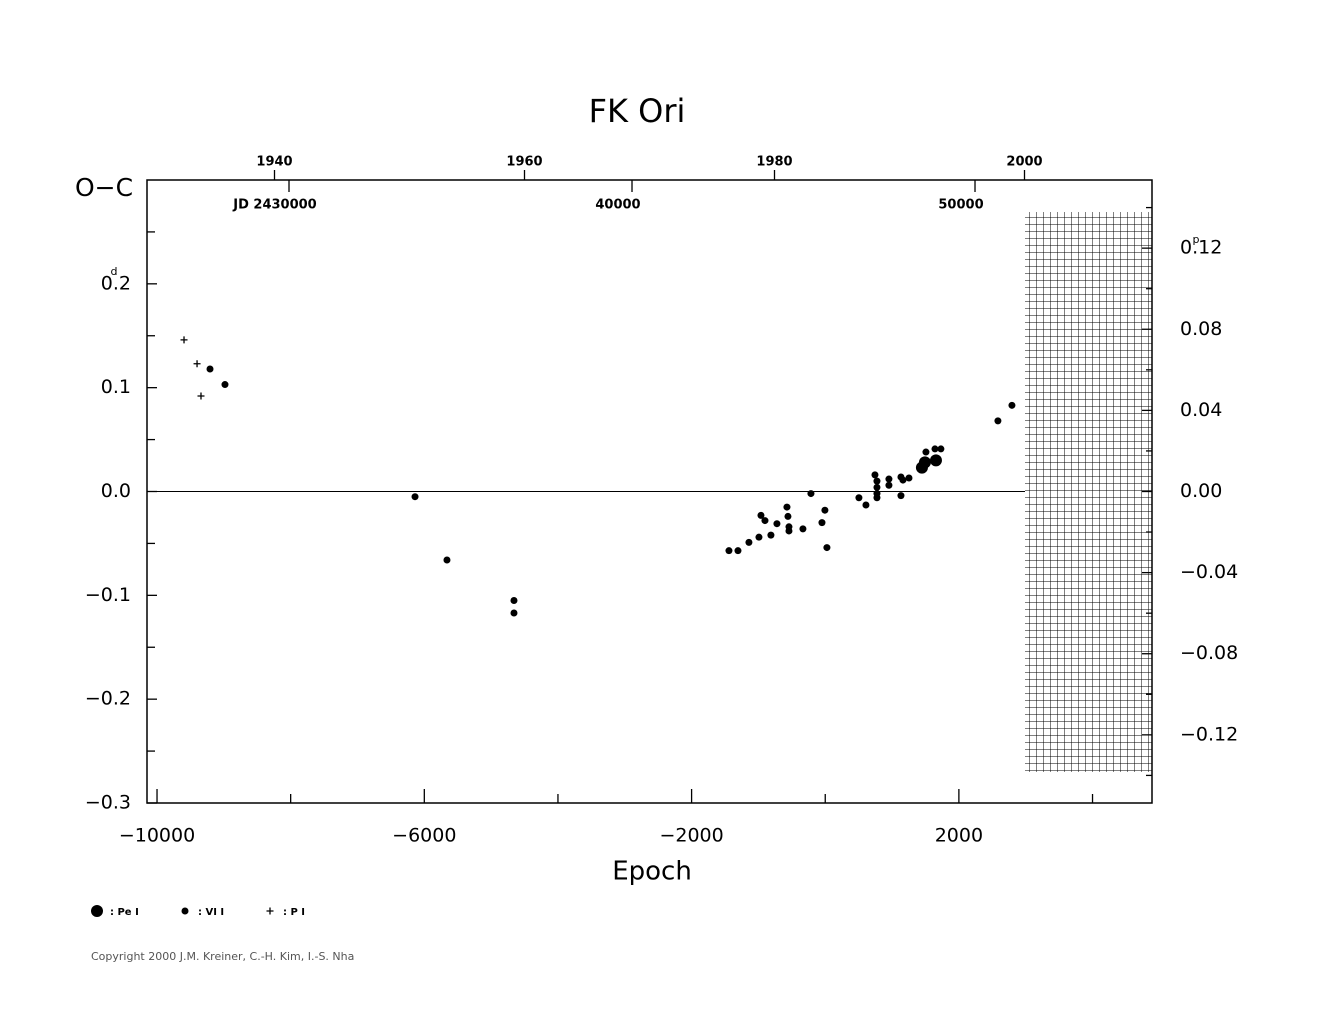  What do you see at coordinates (124, 912) in the screenshot?
I see `legend-label: : Pe I` at bounding box center [124, 912].